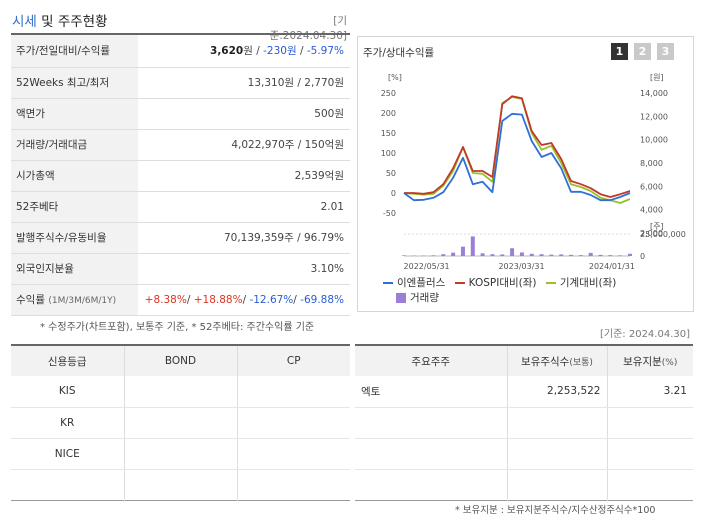 The width and height of the screenshot is (702, 525). Describe the element at coordinates (657, 226) in the screenshot. I see `volume-axis-unit: [주]` at that location.